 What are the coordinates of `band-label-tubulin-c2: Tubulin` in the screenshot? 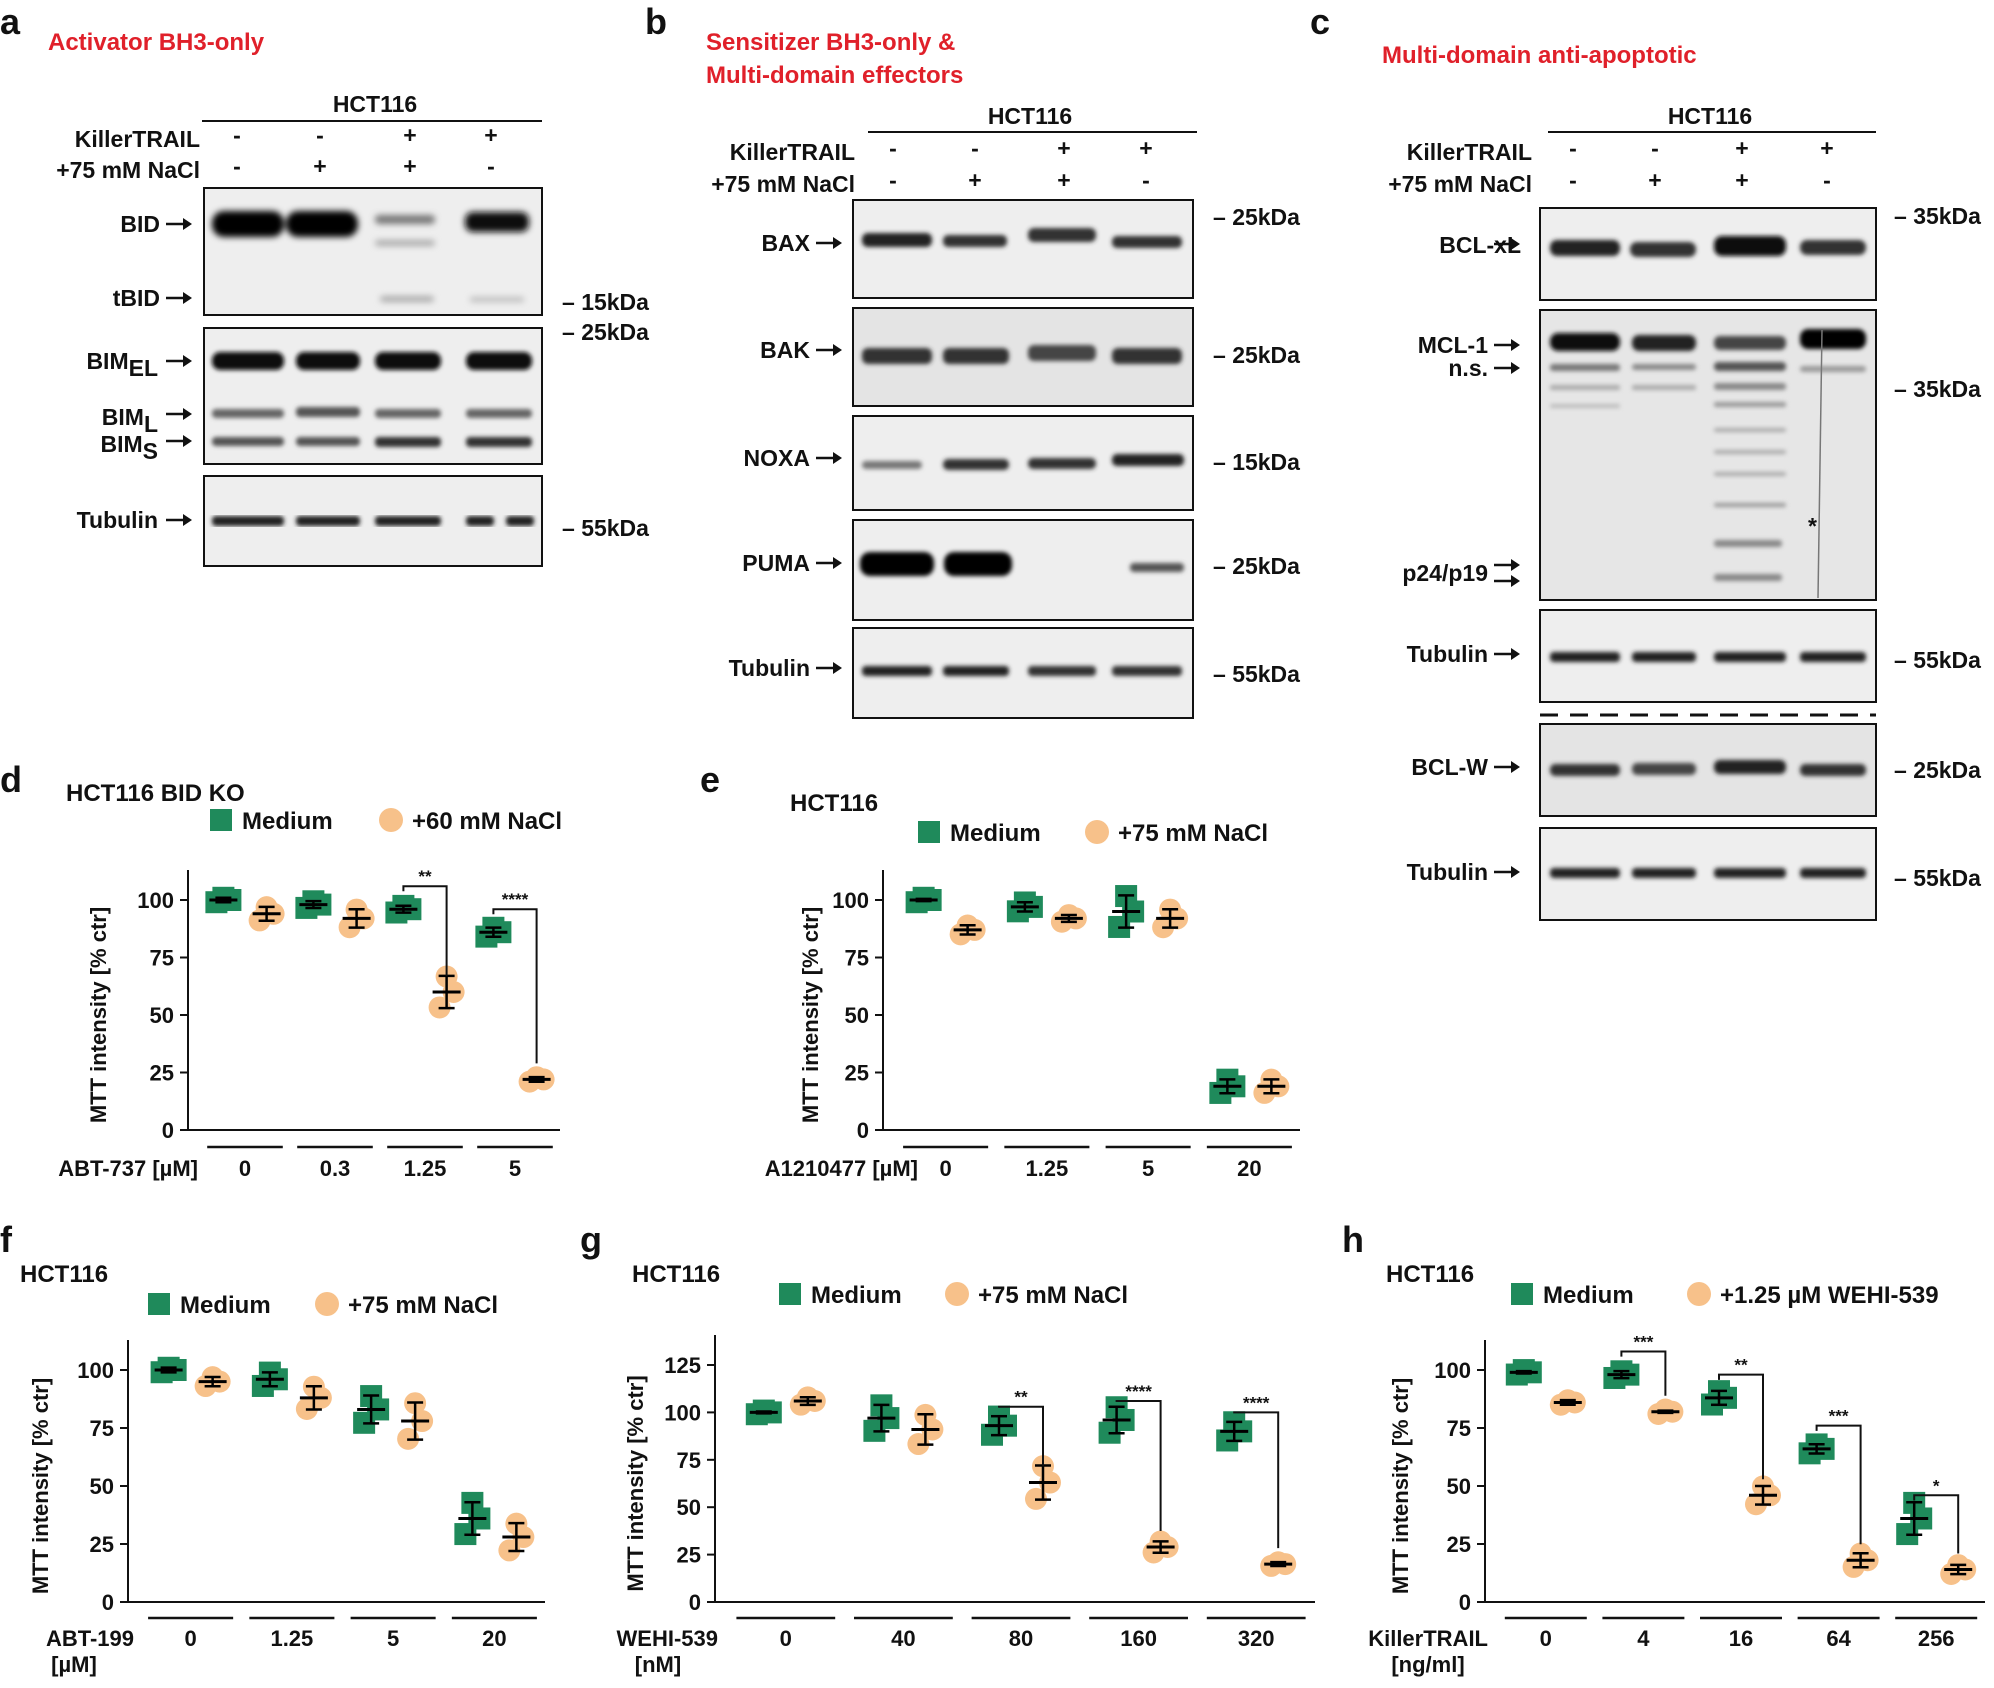 It's located at (1447, 872).